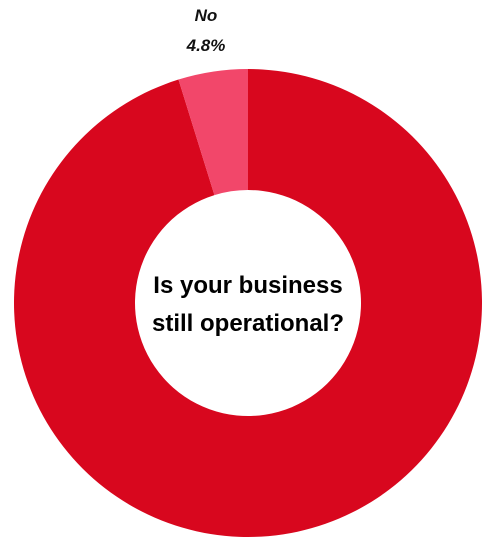  Describe the element at coordinates (206, 15) in the screenshot. I see `slice-label-no: No` at that location.